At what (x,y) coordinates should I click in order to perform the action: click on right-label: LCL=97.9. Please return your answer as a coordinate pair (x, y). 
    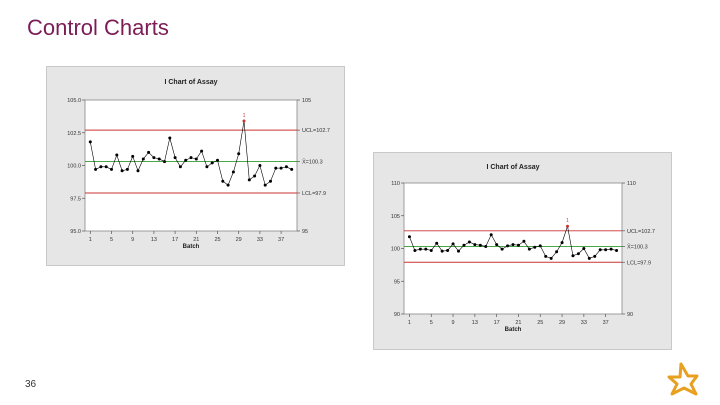
    Looking at the image, I should click on (314, 194).